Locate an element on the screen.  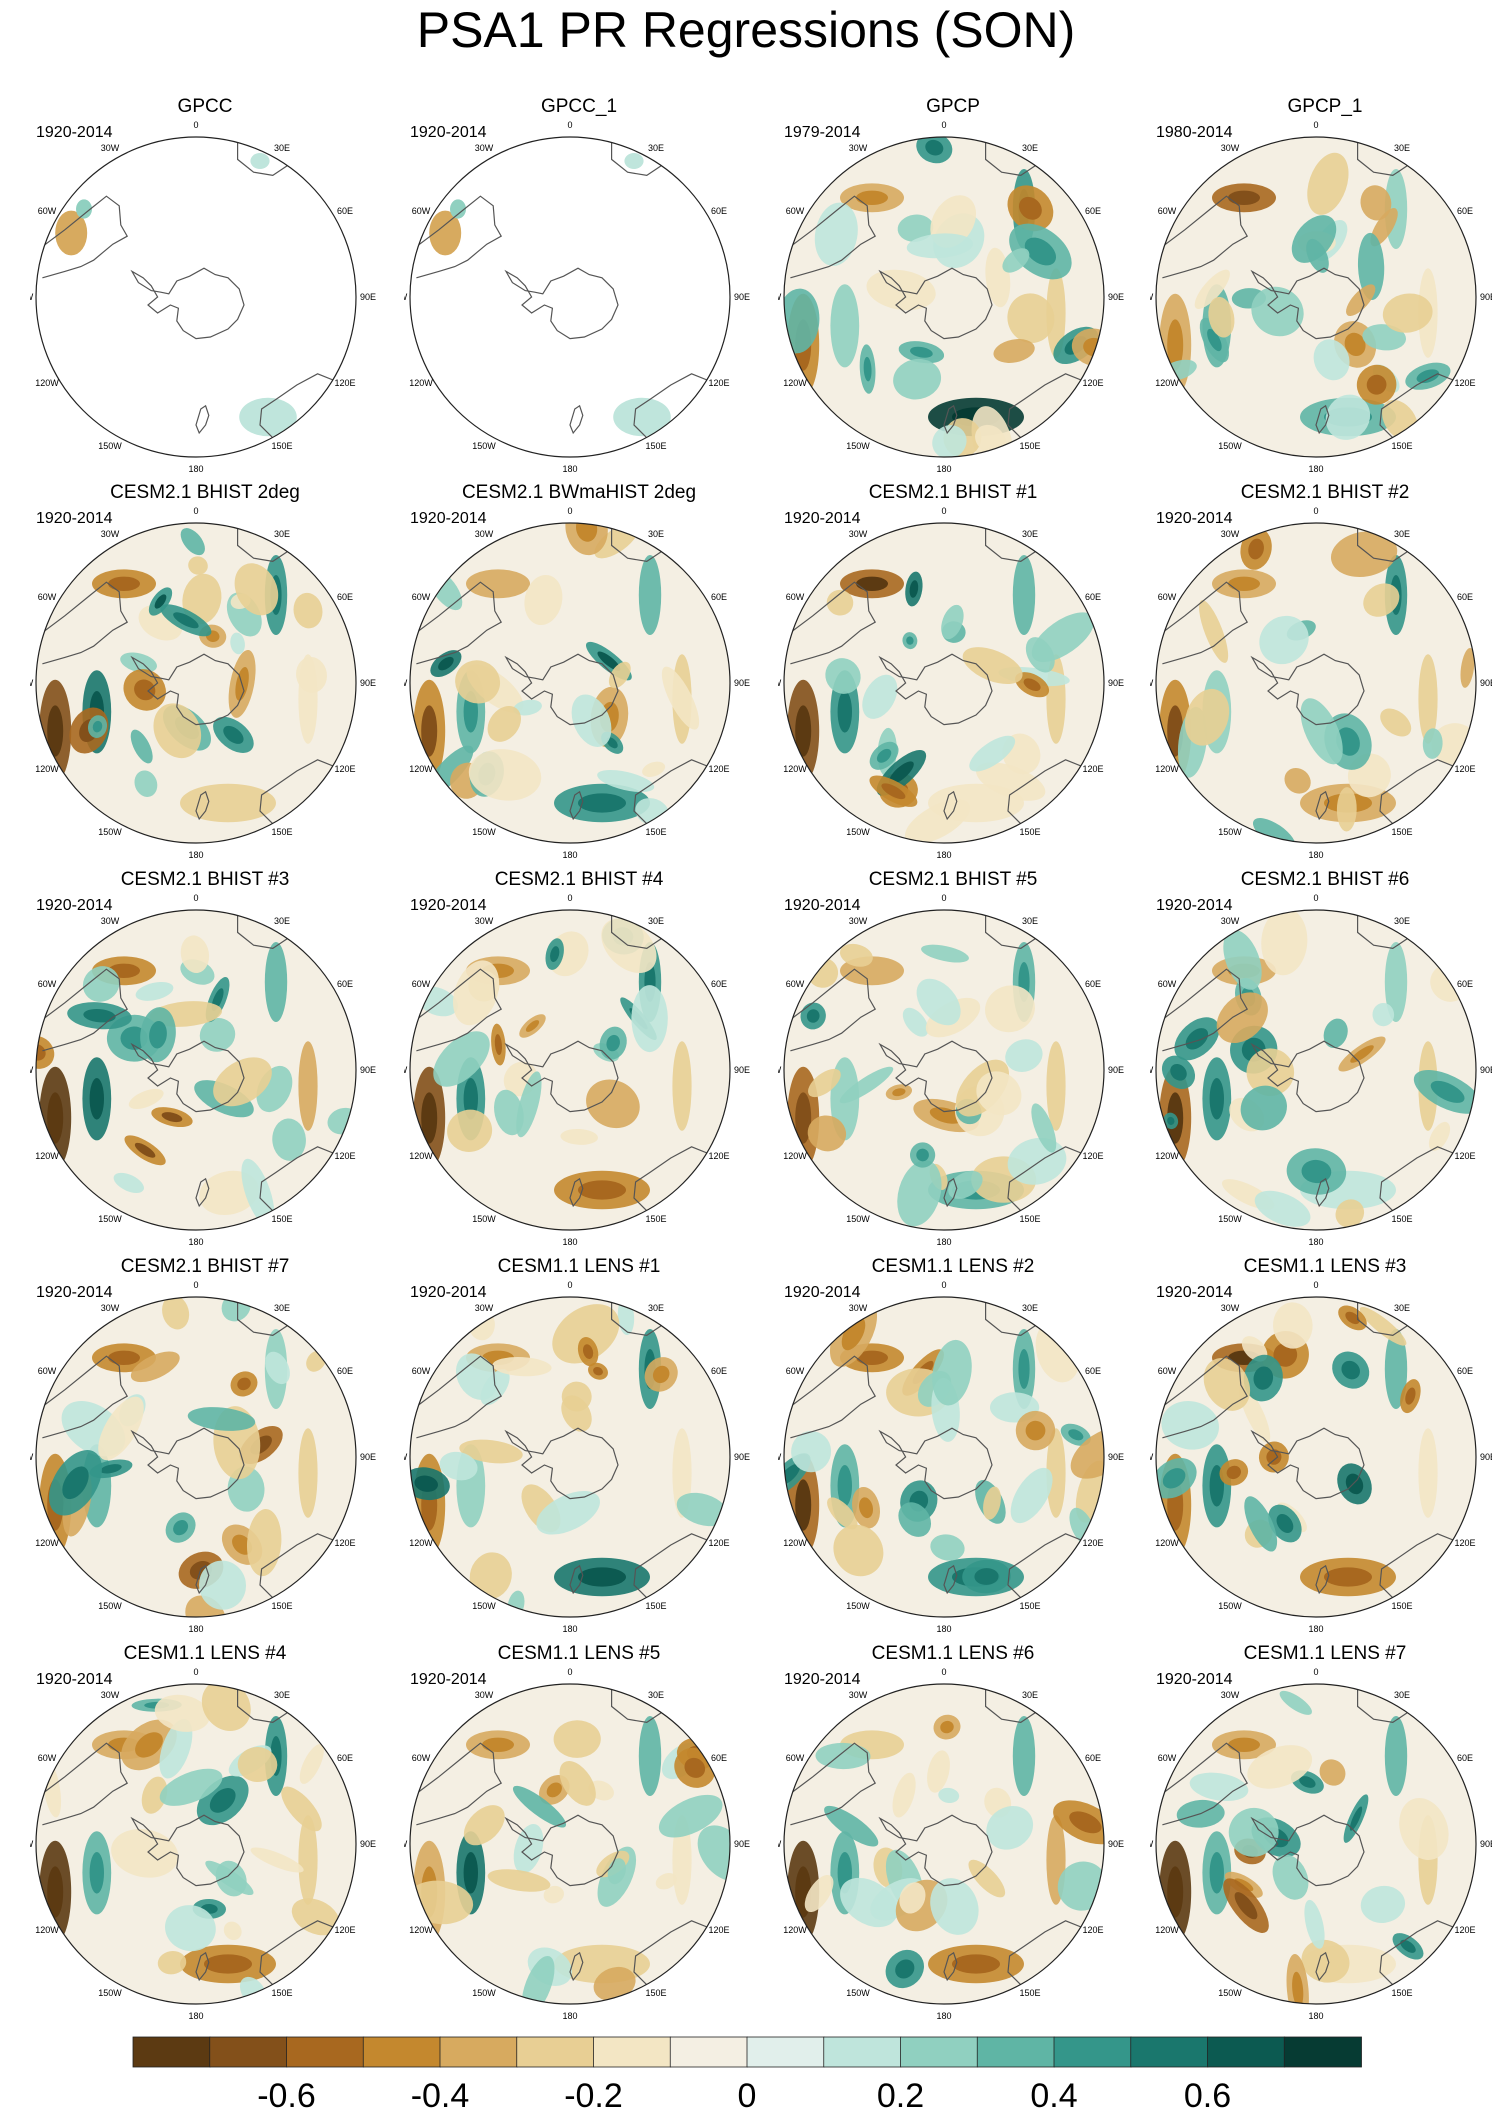
longitude-label: 0 is located at coordinates (1315, 1285).